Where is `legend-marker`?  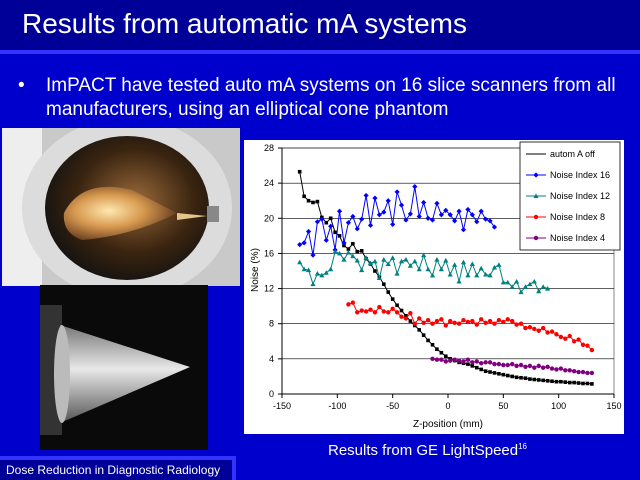
legend-marker is located at coordinates (536, 238).